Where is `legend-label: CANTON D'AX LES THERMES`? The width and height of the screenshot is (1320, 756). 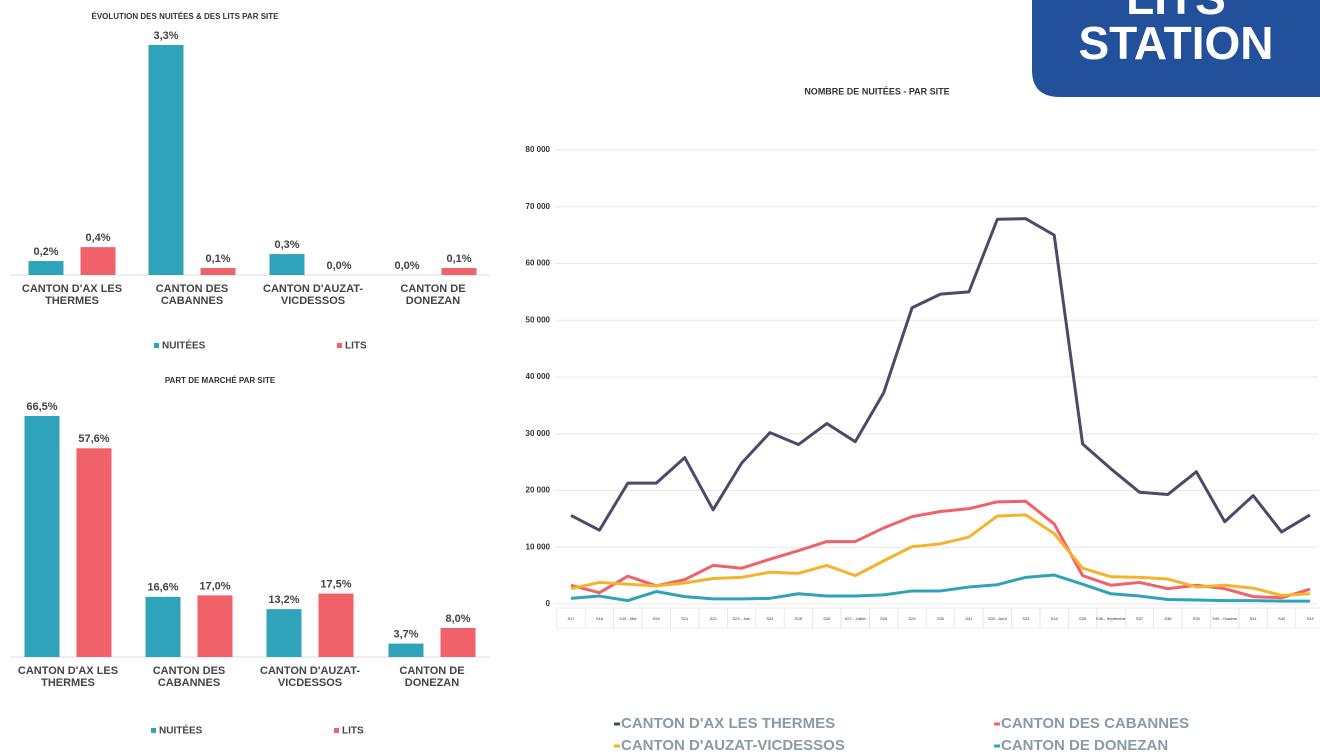
legend-label: CANTON D'AX LES THERMES is located at coordinates (728, 723).